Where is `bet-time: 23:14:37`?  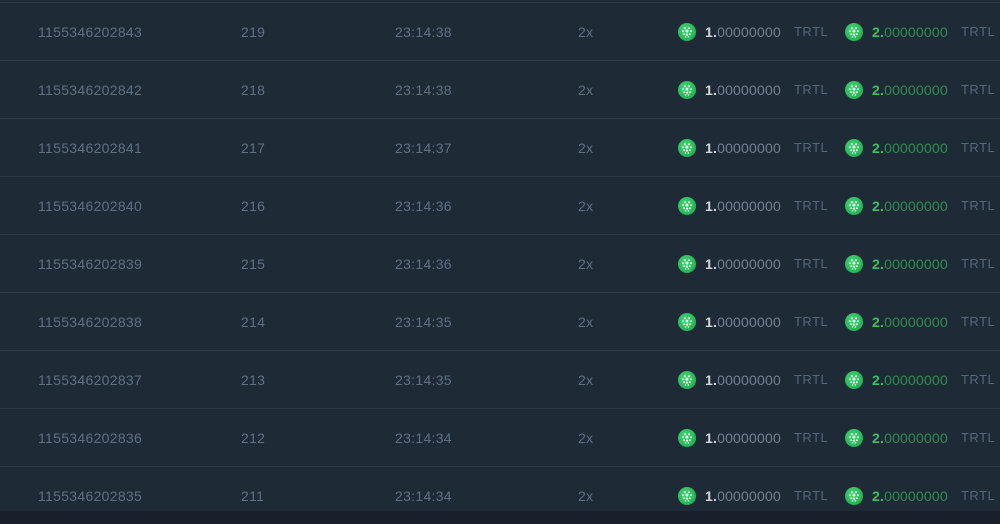
bet-time: 23:14:37 is located at coordinates (423, 147).